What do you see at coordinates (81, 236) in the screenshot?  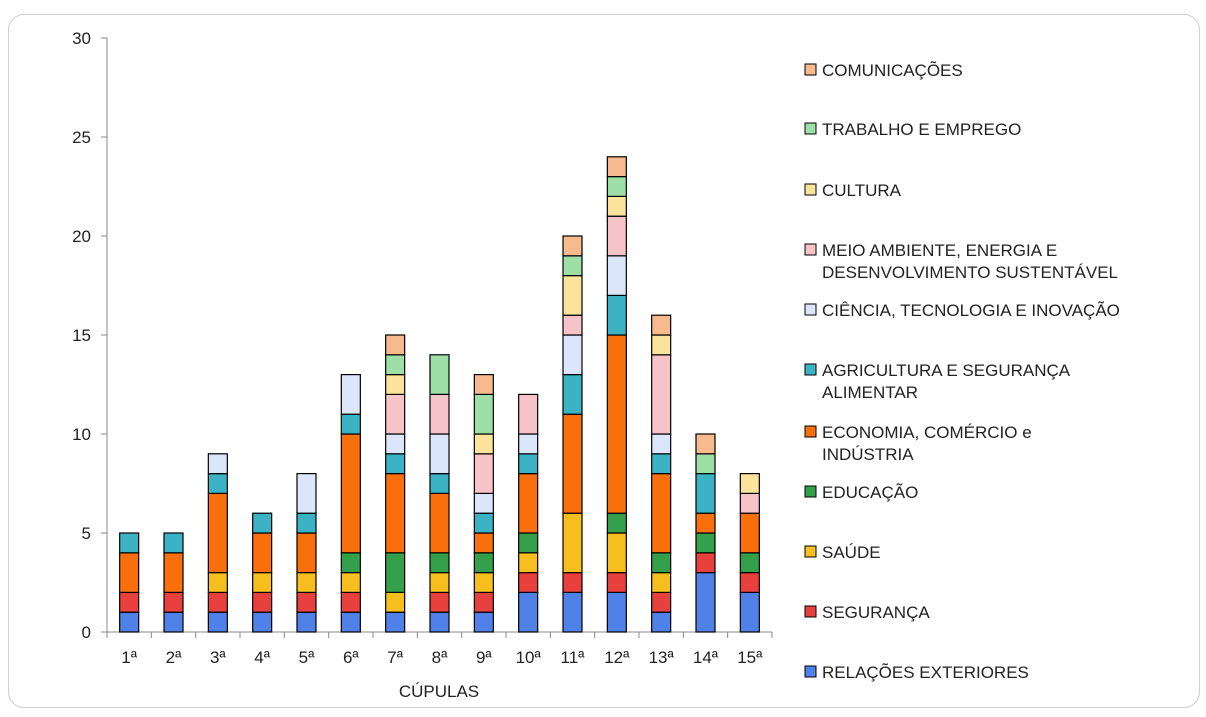 I see `y-tick-label: 20` at bounding box center [81, 236].